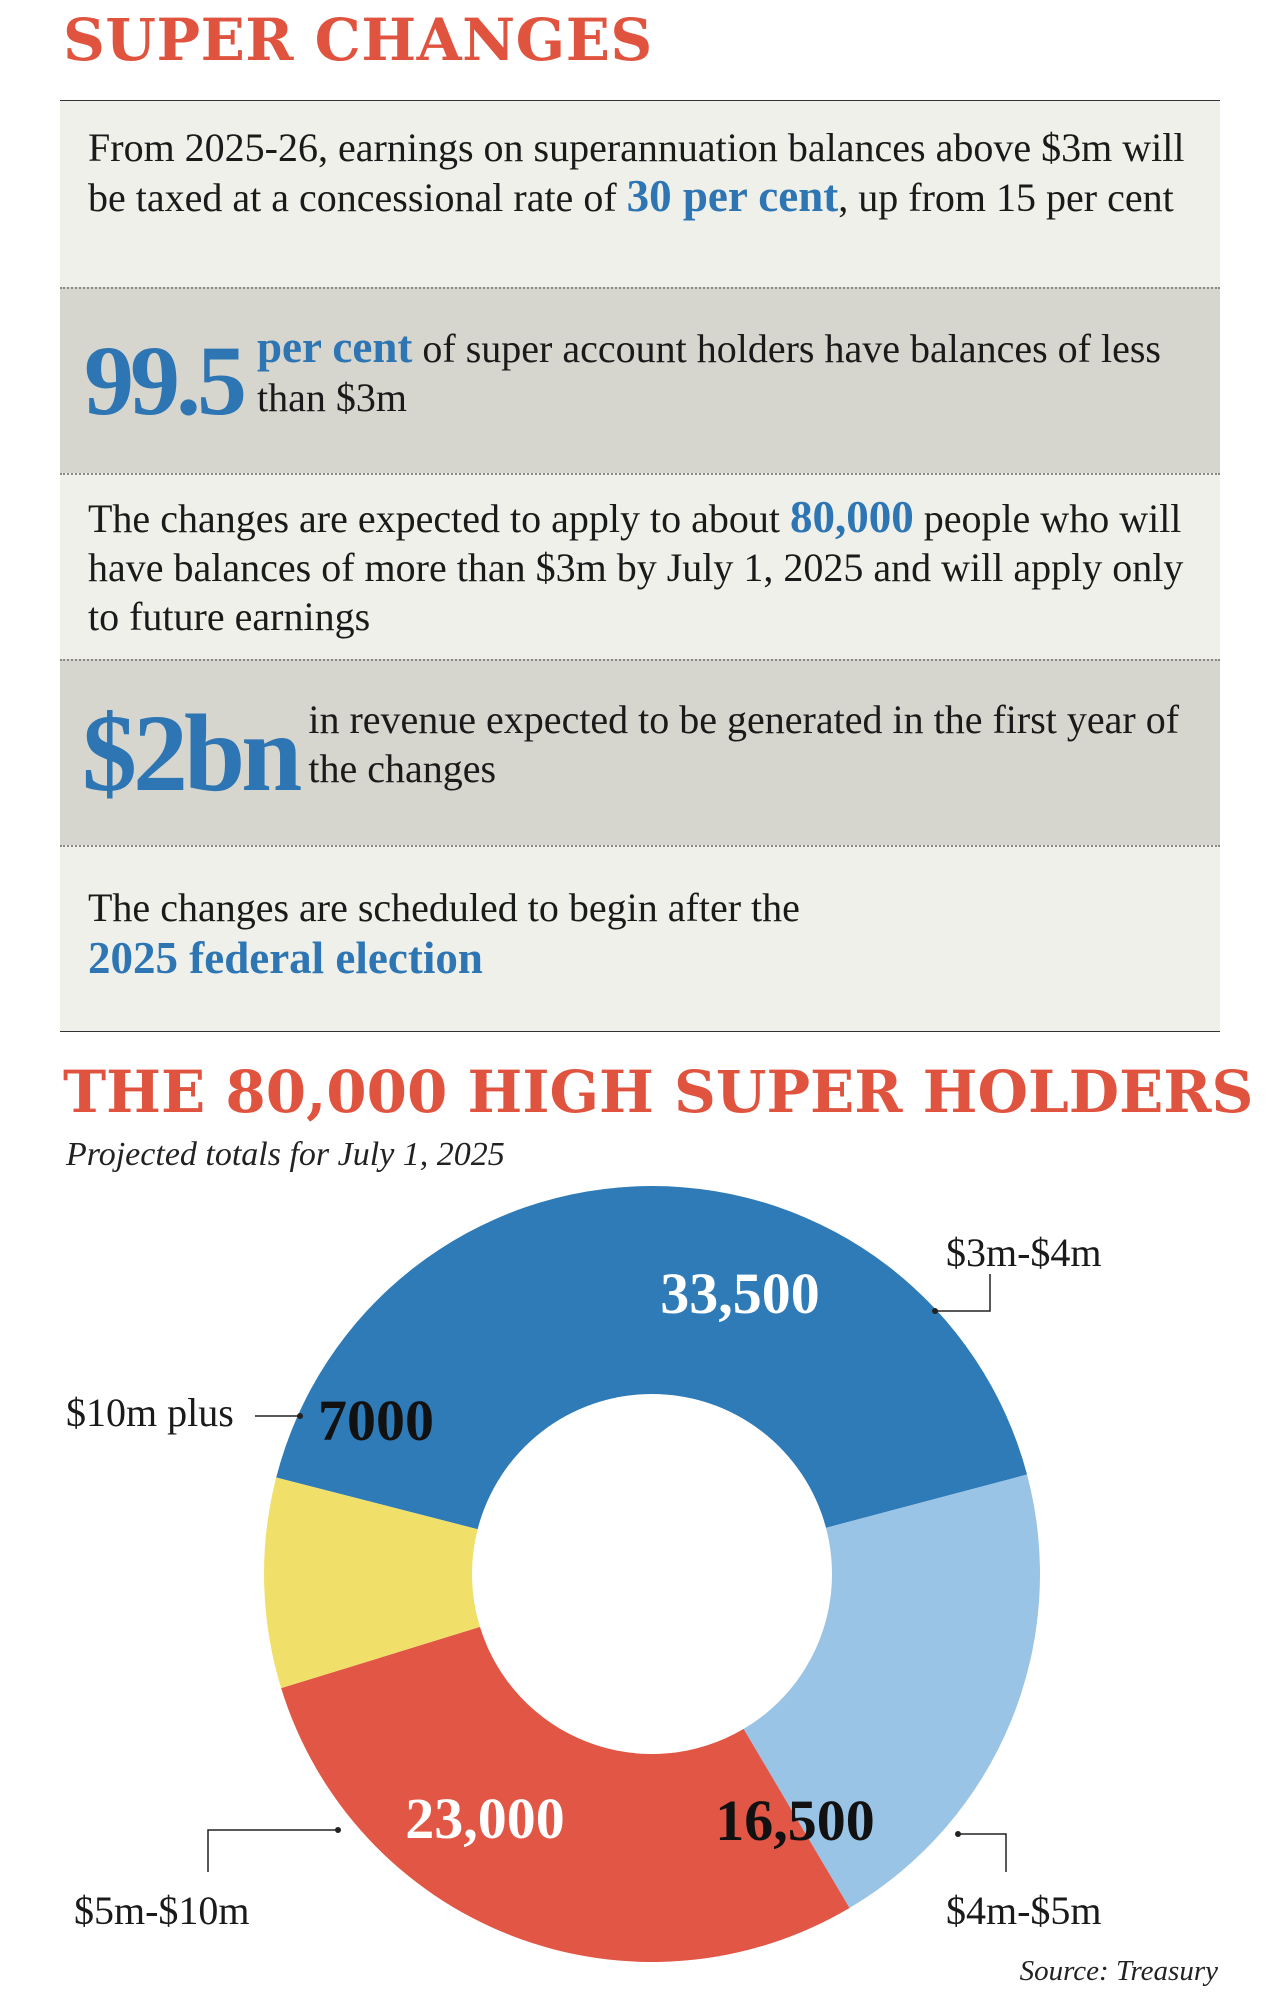 This screenshot has height=2000, width=1280. I want to click on leader-line-4m-5m, so click(982, 1852).